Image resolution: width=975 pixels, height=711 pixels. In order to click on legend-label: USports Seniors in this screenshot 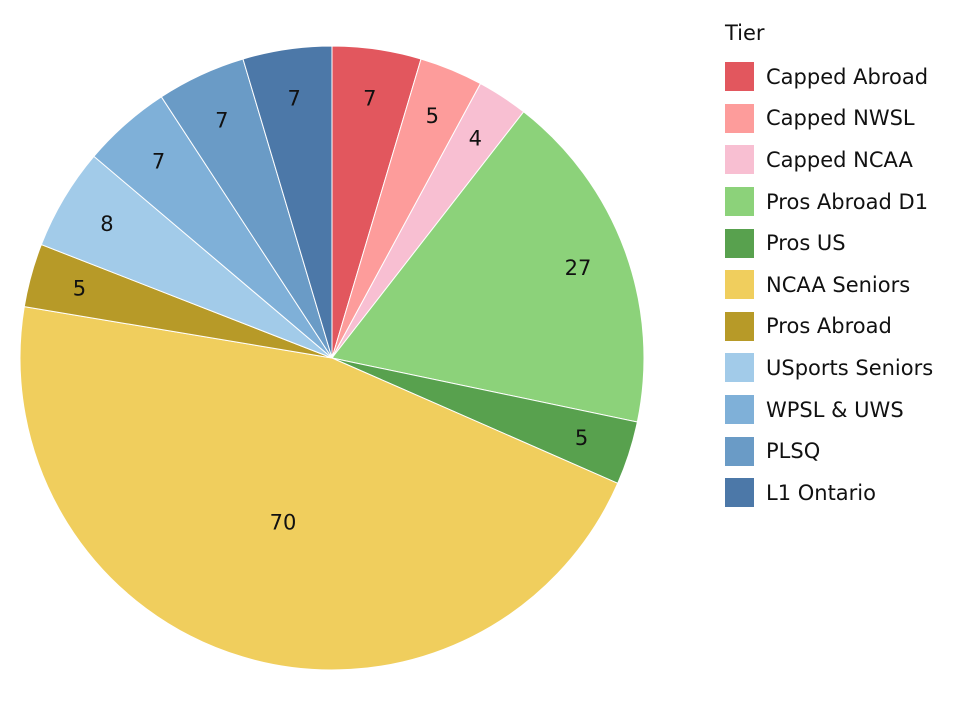, I will do `click(850, 367)`.